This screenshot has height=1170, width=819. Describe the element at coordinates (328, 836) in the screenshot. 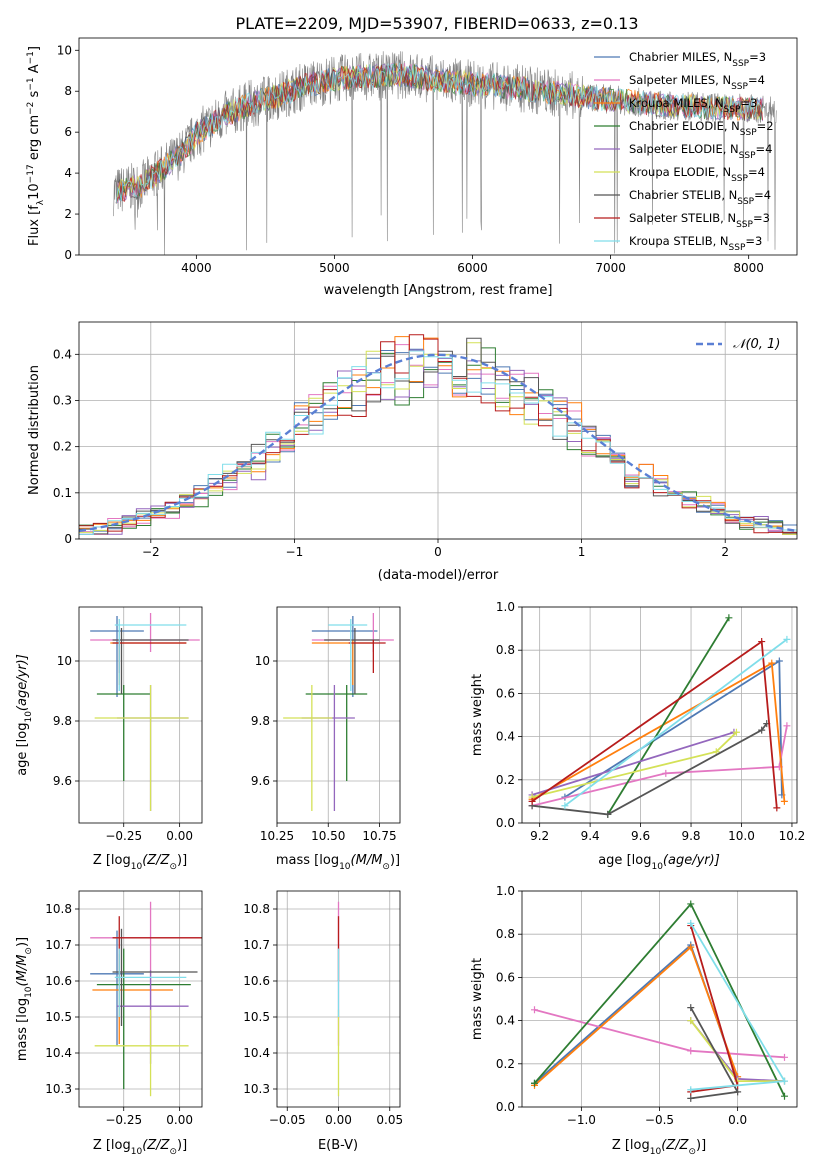

I see `x-tick-label: 10.50` at that location.